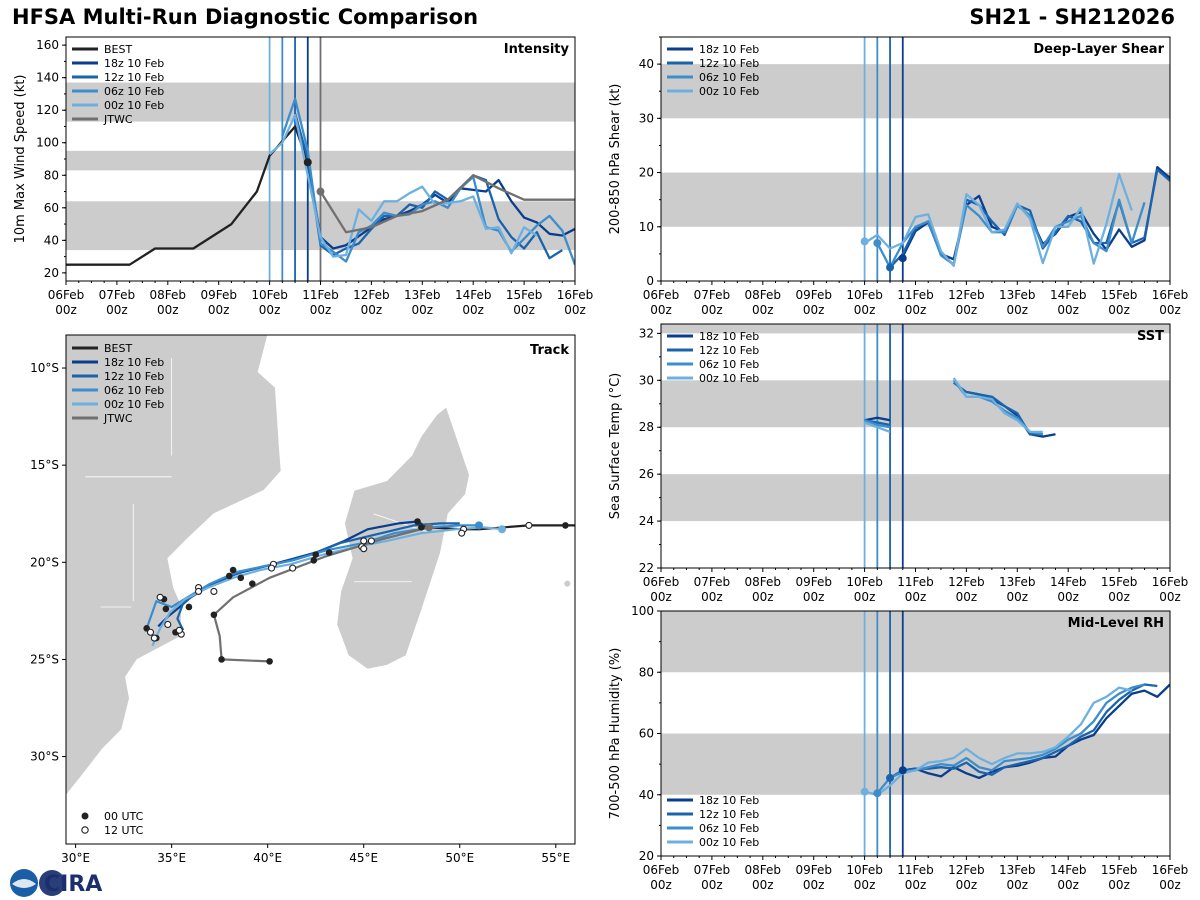 This screenshot has width=1200, height=900. What do you see at coordinates (604, 568) in the screenshot?
I see `land-mauritius` at bounding box center [604, 568].